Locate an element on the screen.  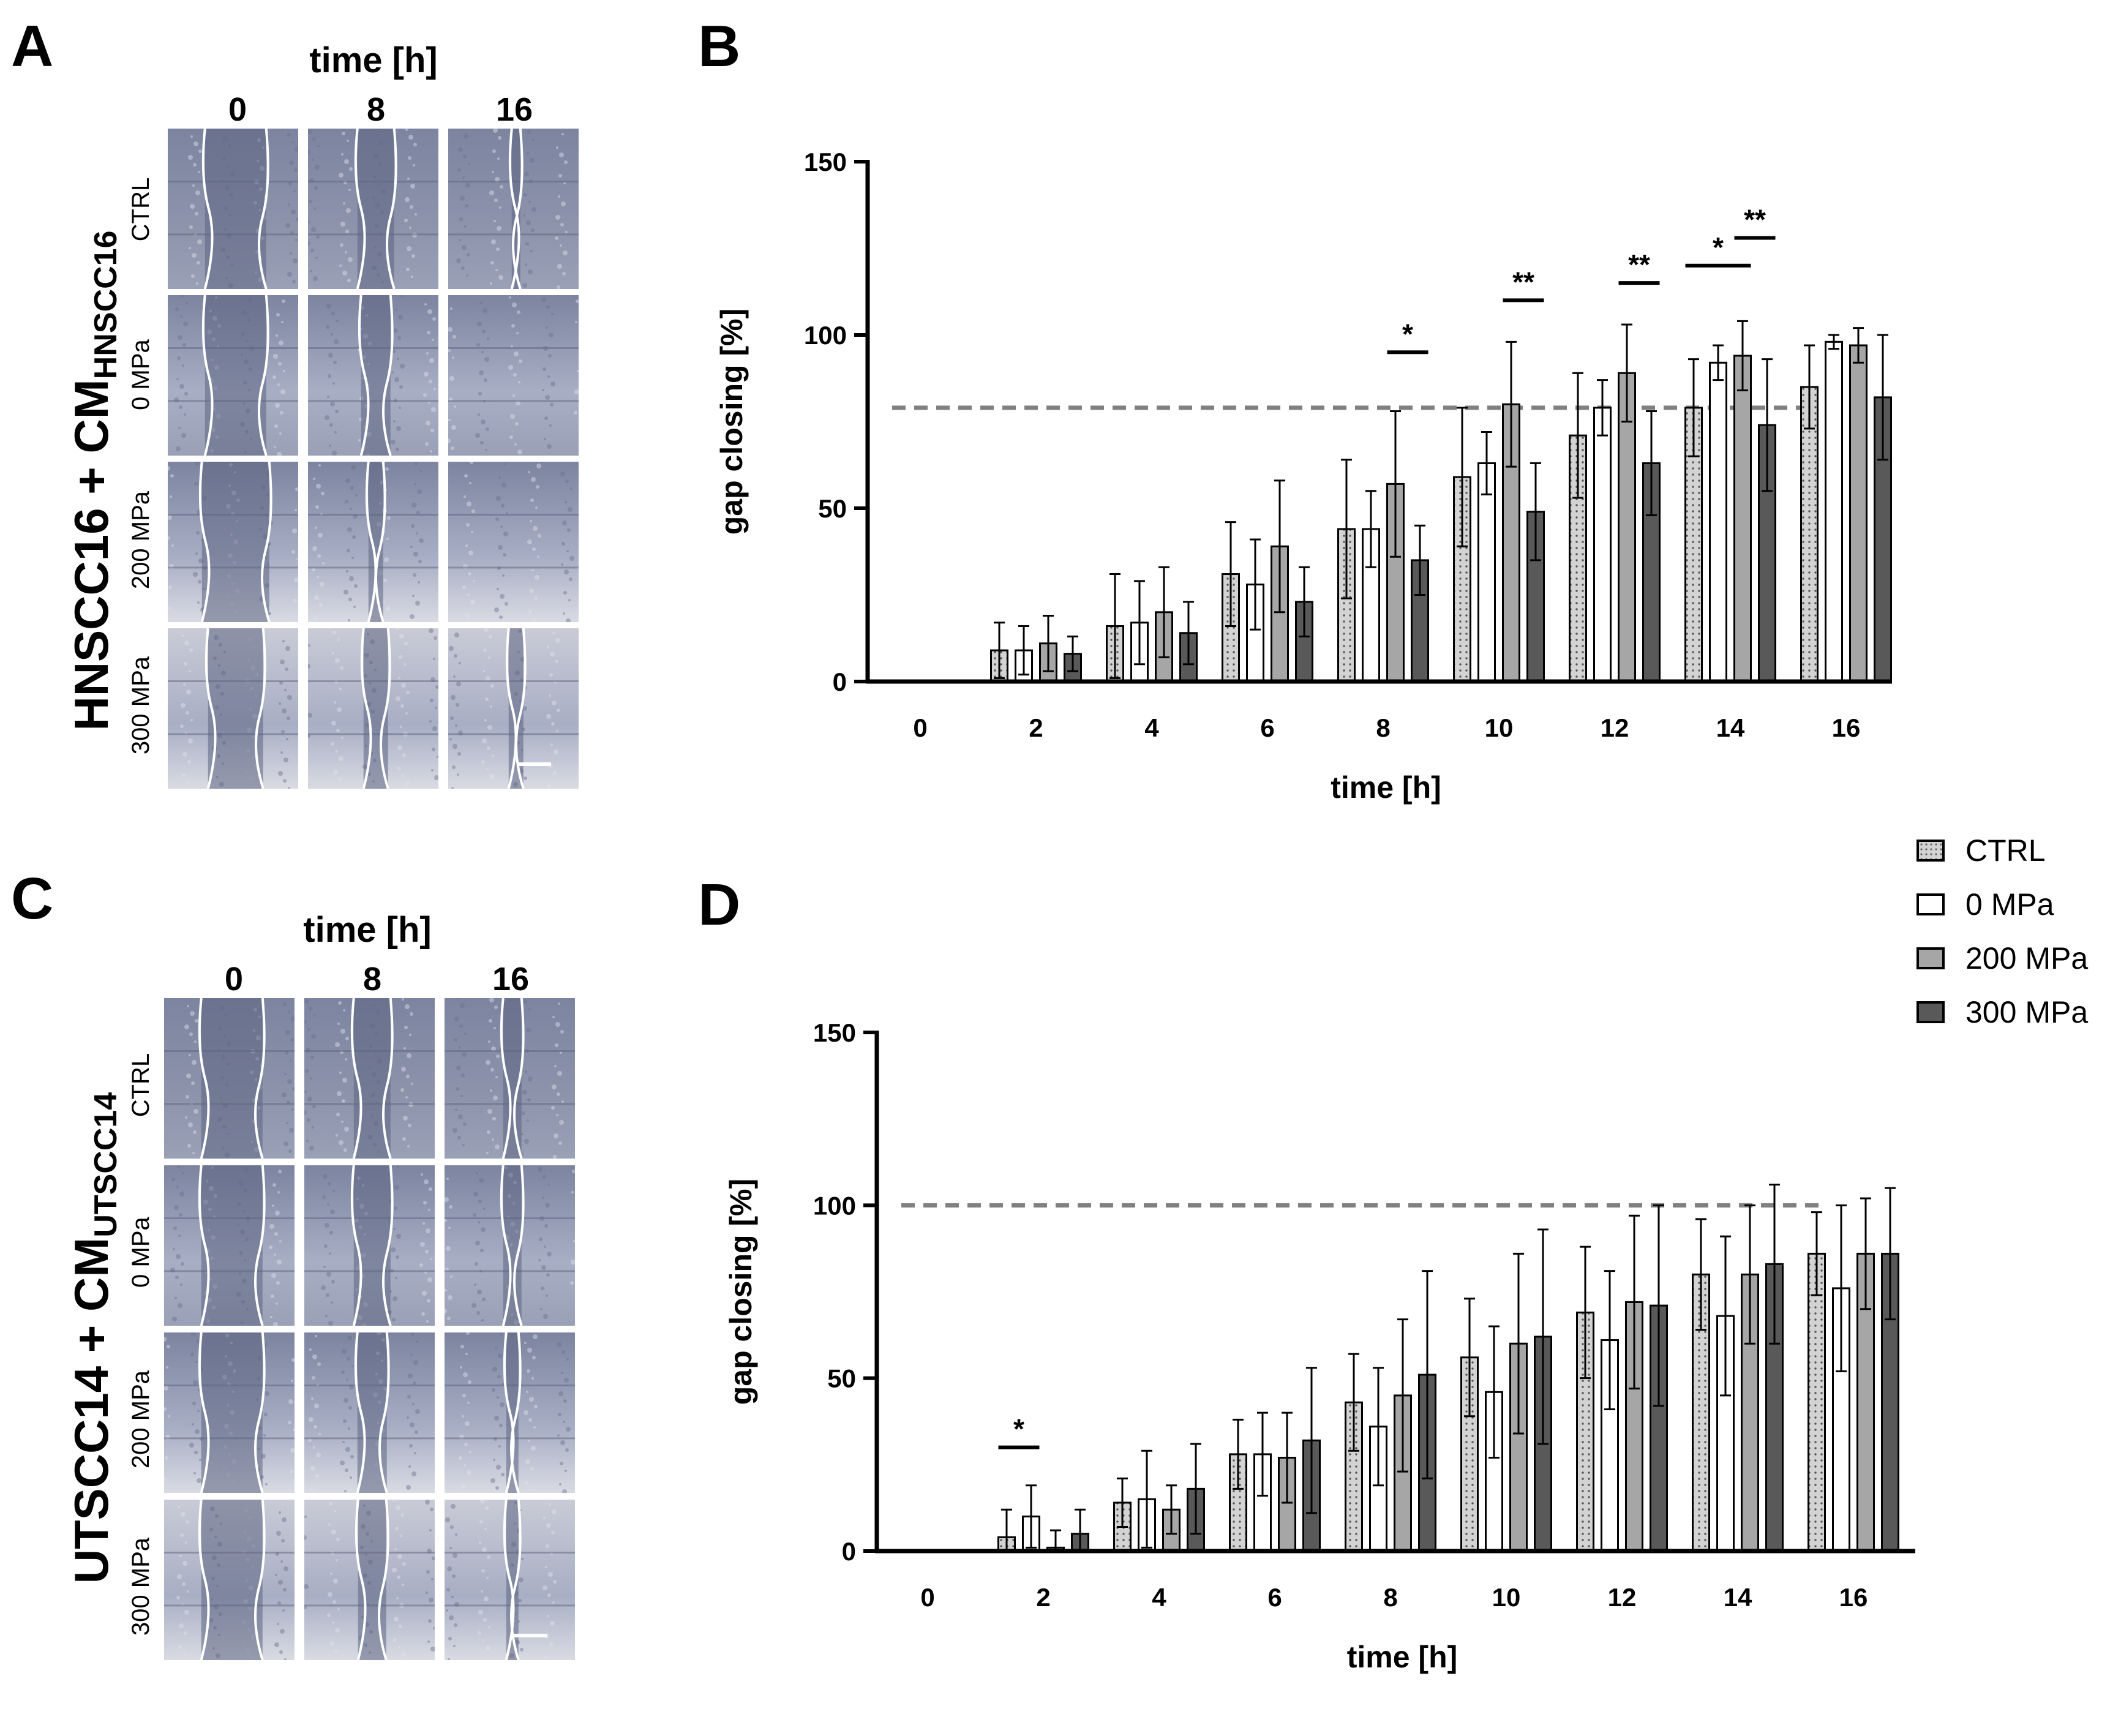
panel-c-row-200mpa: 200 MPa is located at coordinates (140, 1420).